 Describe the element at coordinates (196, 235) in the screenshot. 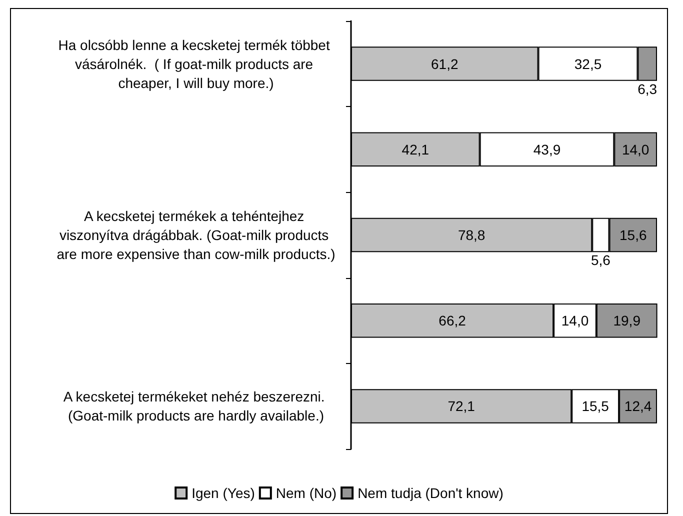

I see `y-tick-label: A kecsketej termékek a tehéntejhez viszonyítva drágábbak. (Goat-milk products are more expensive than cow-milk products.)` at that location.